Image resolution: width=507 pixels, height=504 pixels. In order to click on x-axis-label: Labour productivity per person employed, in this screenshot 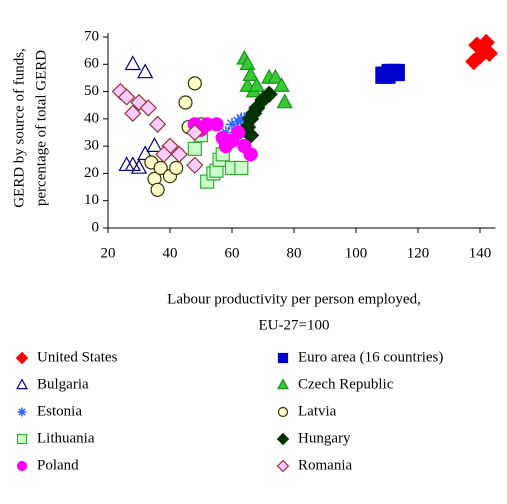, I will do `click(294, 299)`.